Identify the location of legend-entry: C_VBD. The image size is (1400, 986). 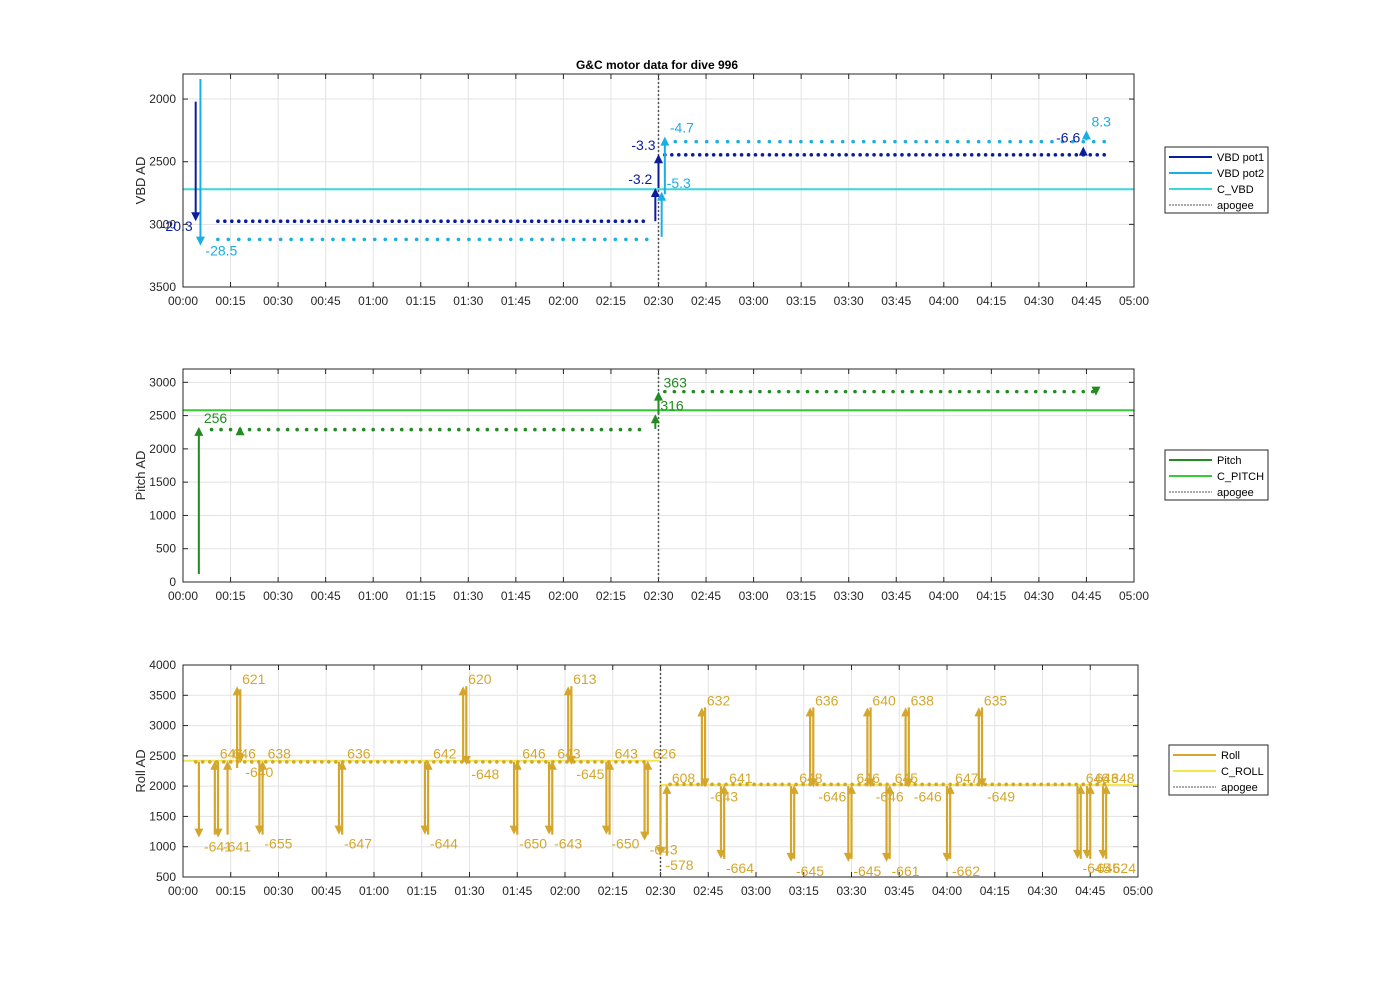
(1235, 190).